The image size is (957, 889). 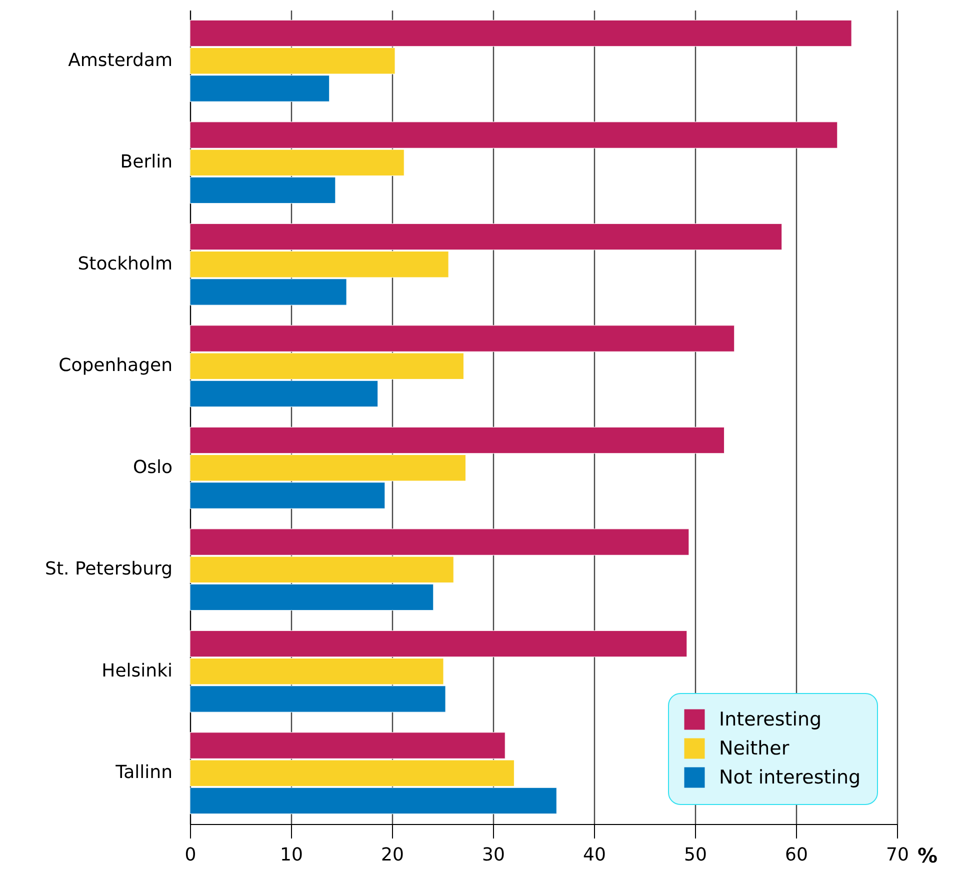 What do you see at coordinates (897, 855) in the screenshot?
I see `x-tick-label: 70` at bounding box center [897, 855].